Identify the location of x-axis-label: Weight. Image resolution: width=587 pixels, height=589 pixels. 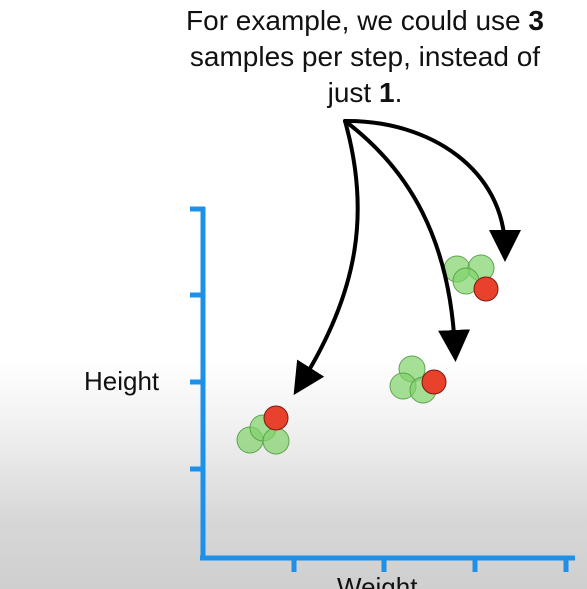
(377, 580).